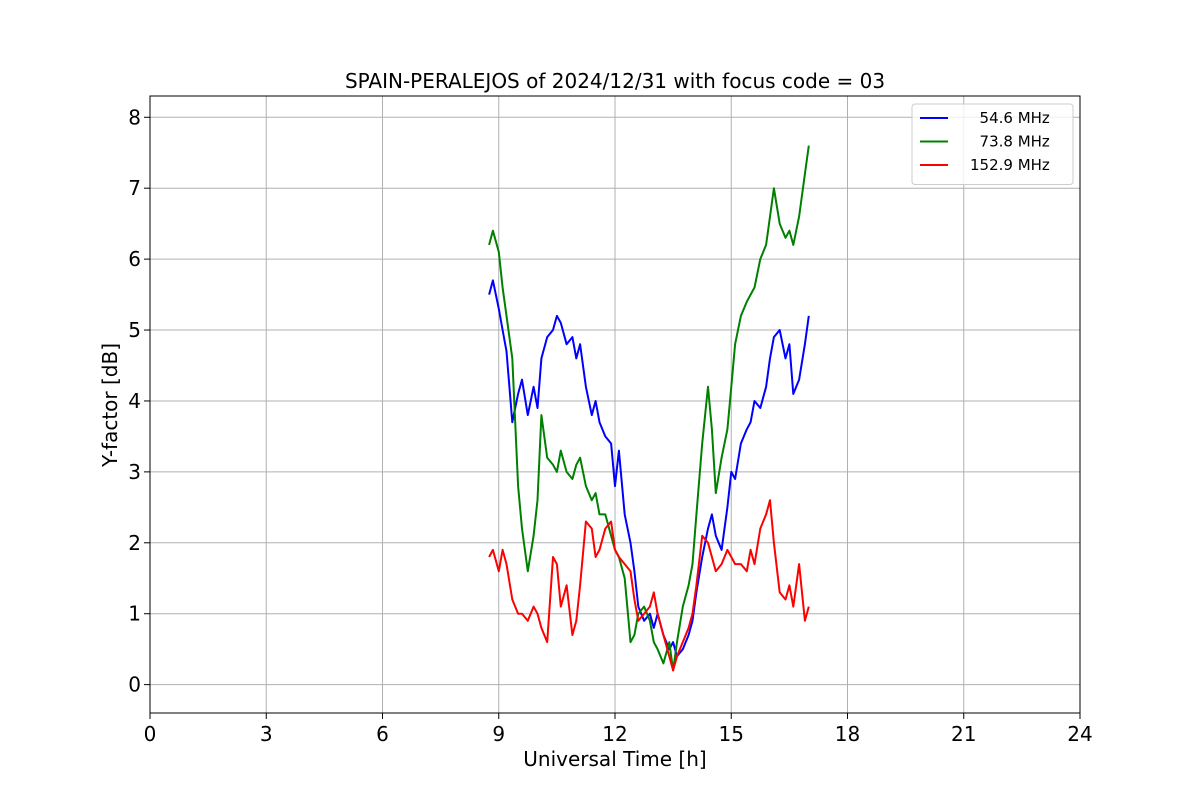  I want to click on y-tick-label: 1, so click(134, 614).